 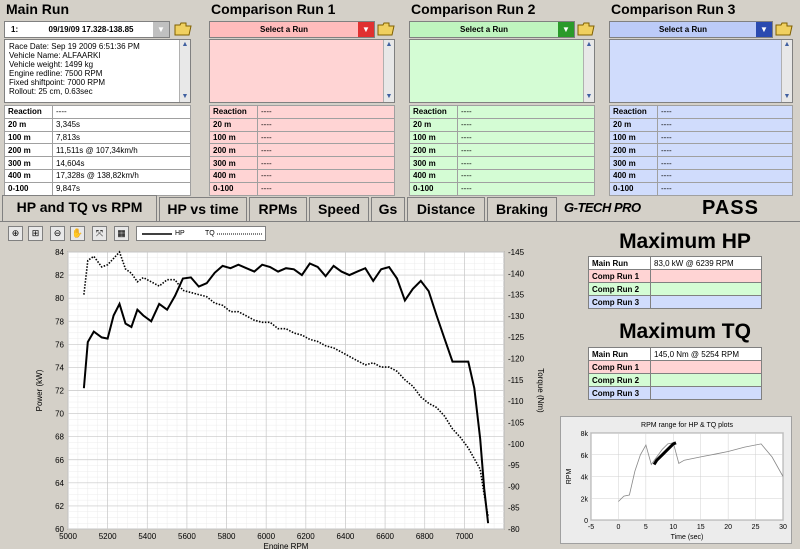 What do you see at coordinates (664, 453) in the screenshot?
I see `mini-series-selected-range` at bounding box center [664, 453].